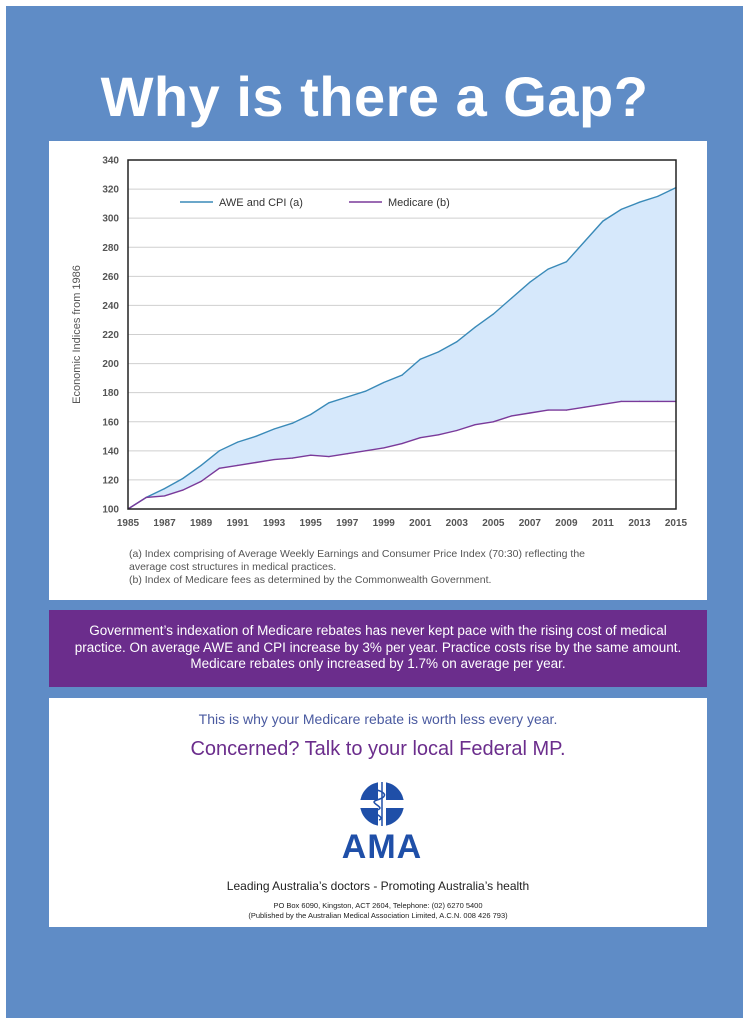 The width and height of the screenshot is (750, 1024). I want to click on y-tick-label: 140, so click(110, 451).